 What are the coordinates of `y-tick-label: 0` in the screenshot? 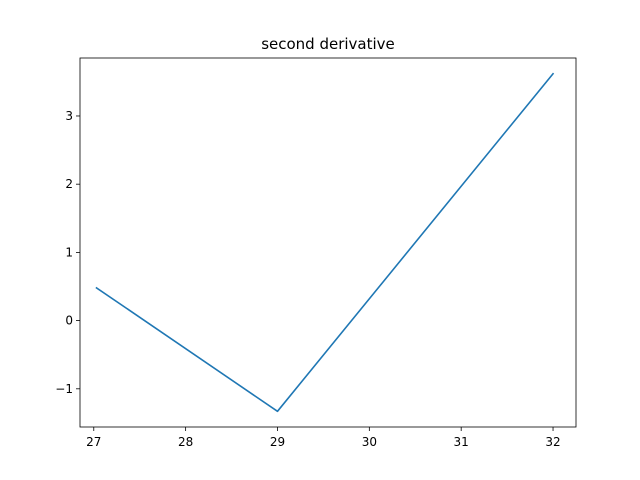 It's located at (69, 321).